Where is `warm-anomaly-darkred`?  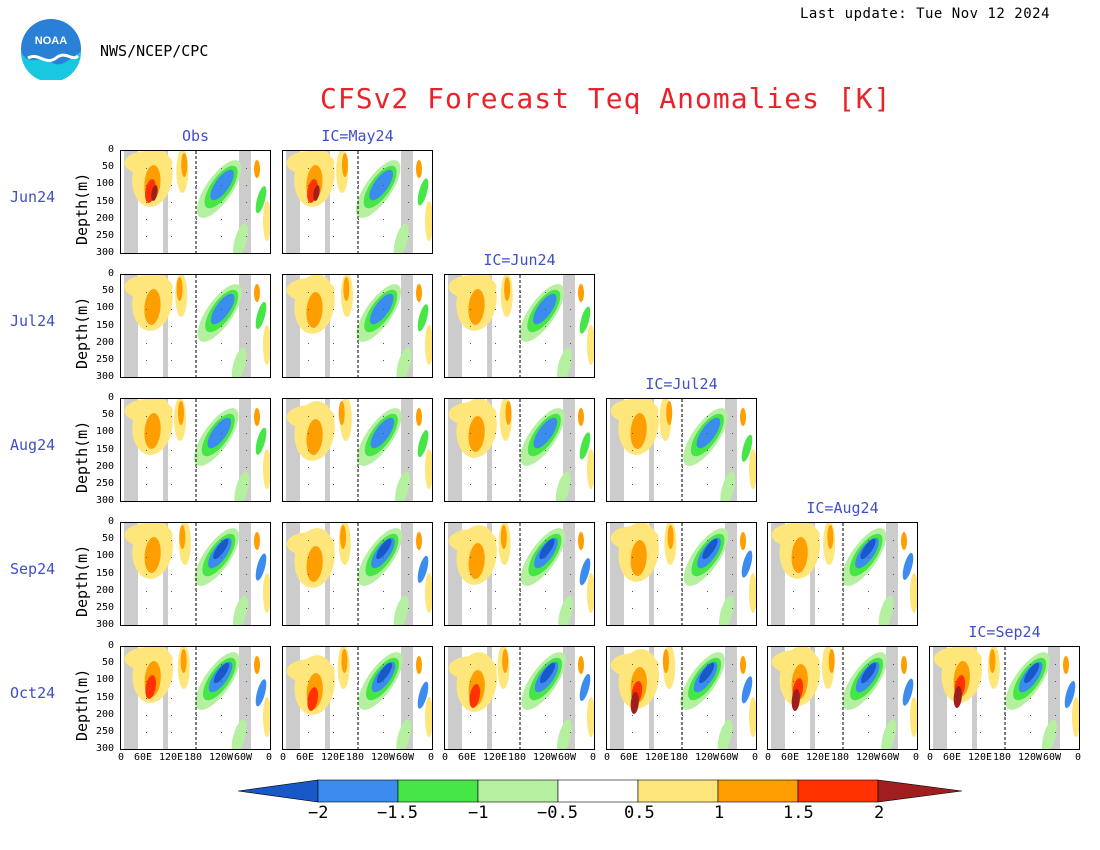 warm-anomaly-darkred is located at coordinates (316, 193).